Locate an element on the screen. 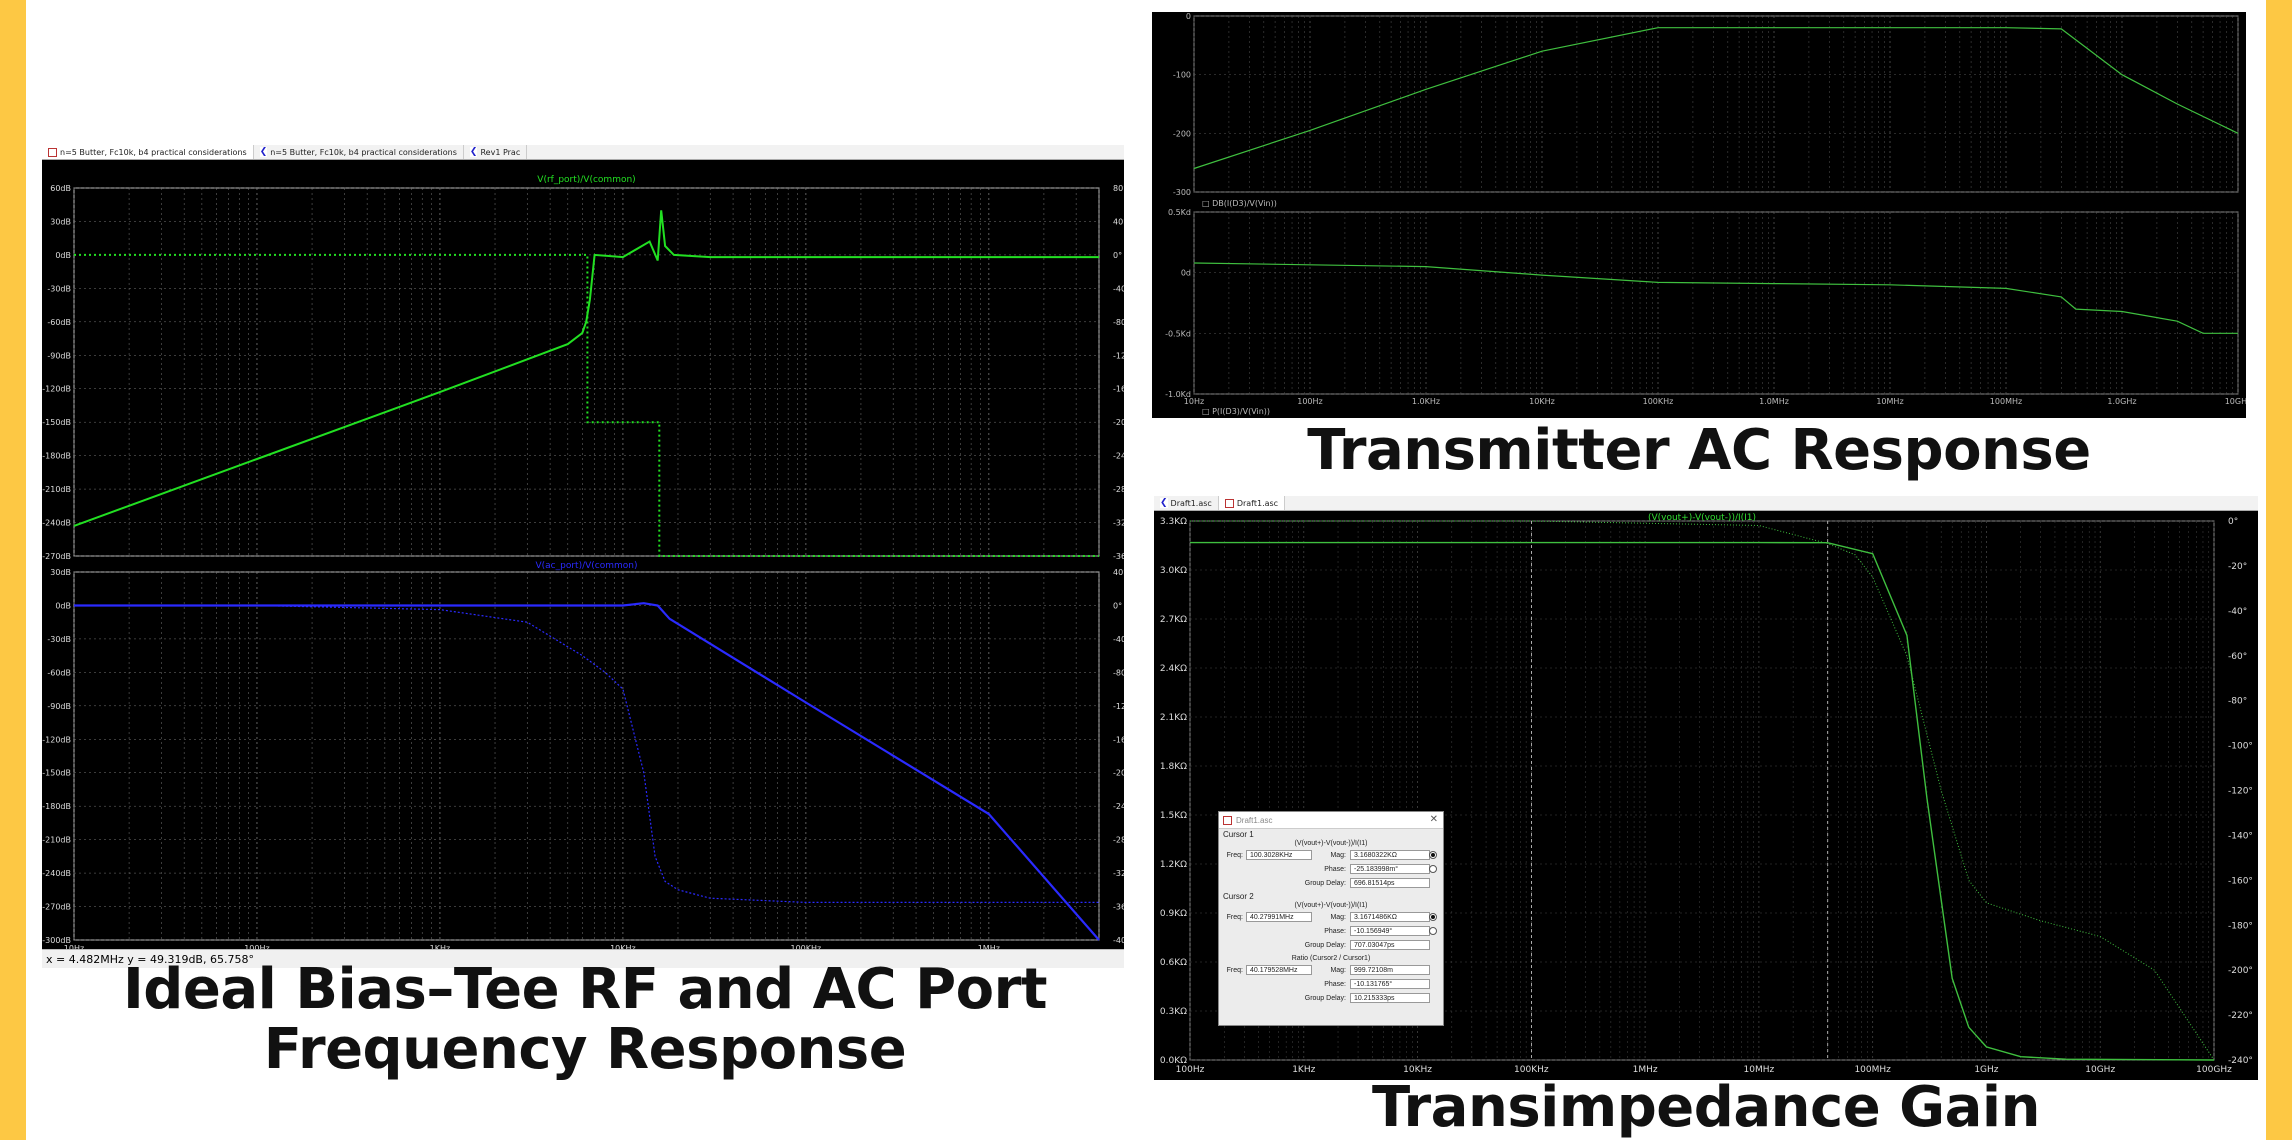 This screenshot has width=2292, height=1140. y2-tick-label: -60° is located at coordinates (2237, 657).